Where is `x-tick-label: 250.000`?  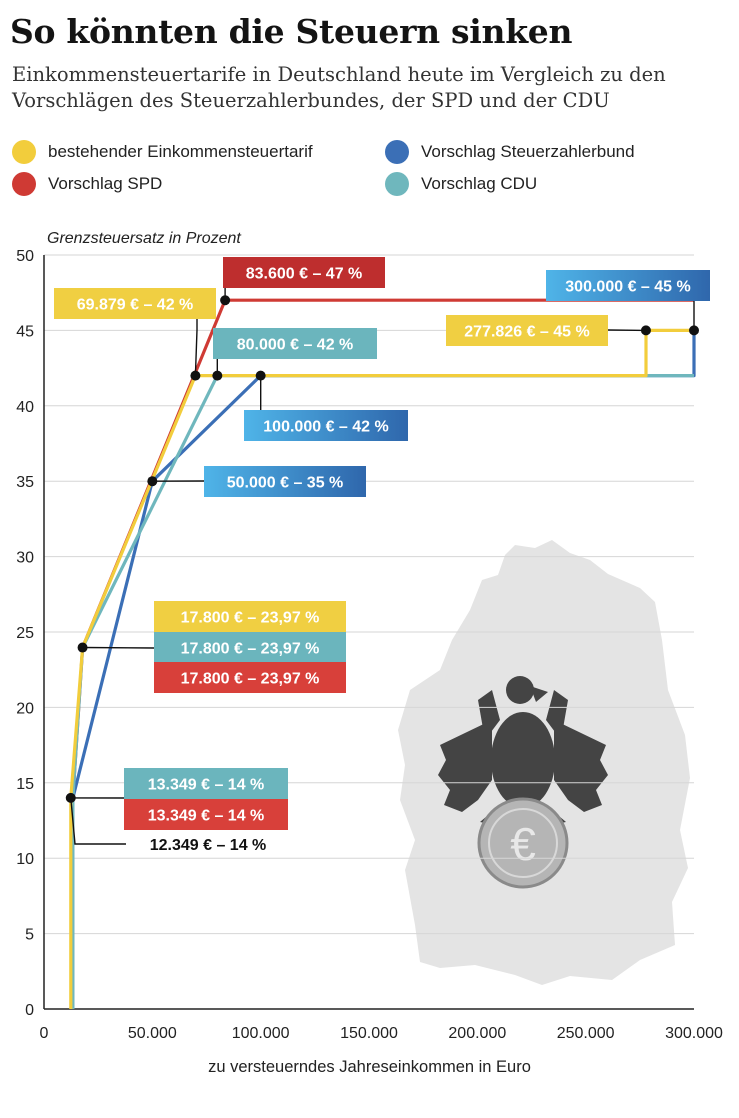
x-tick-label: 250.000 is located at coordinates (586, 1033).